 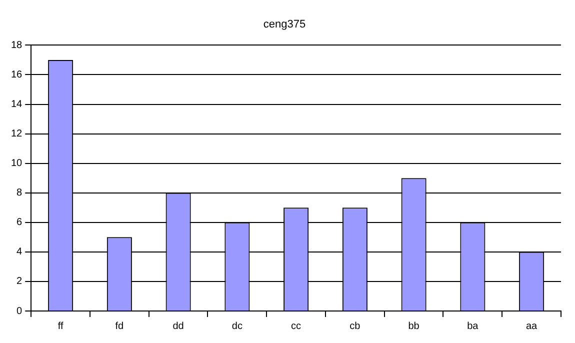 What do you see at coordinates (178, 326) in the screenshot?
I see `x-tick-label: dd` at bounding box center [178, 326].